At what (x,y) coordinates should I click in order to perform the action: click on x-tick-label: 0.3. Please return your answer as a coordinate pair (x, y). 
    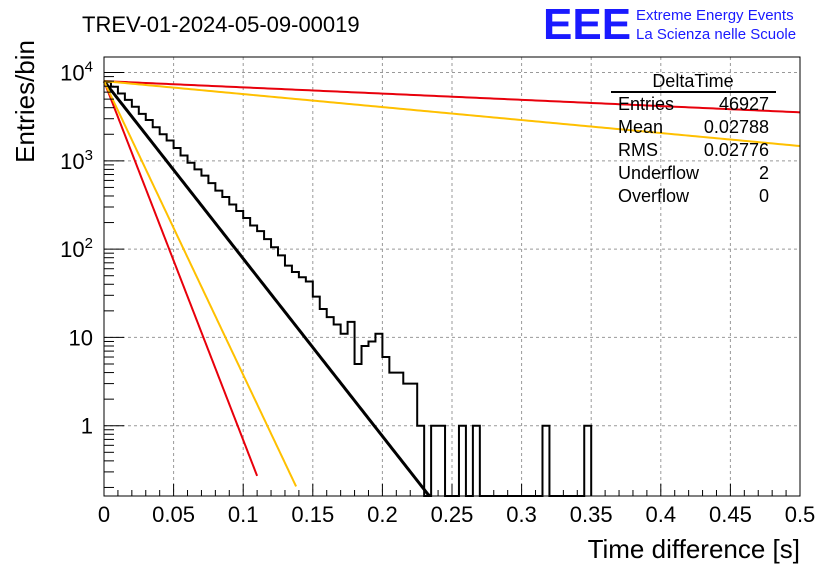
    Looking at the image, I should click on (521, 514).